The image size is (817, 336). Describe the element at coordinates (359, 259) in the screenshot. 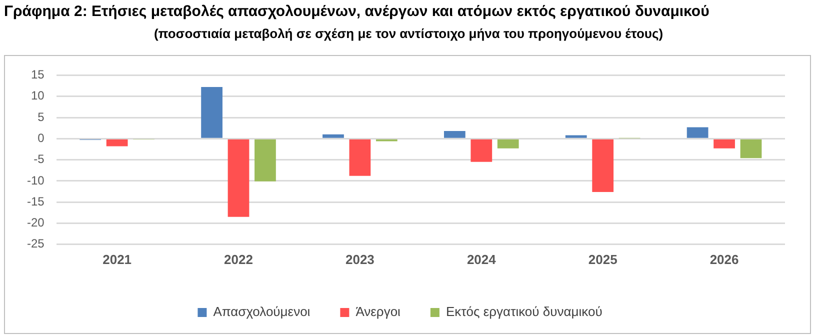

I see `x-tick-label: 2023` at that location.